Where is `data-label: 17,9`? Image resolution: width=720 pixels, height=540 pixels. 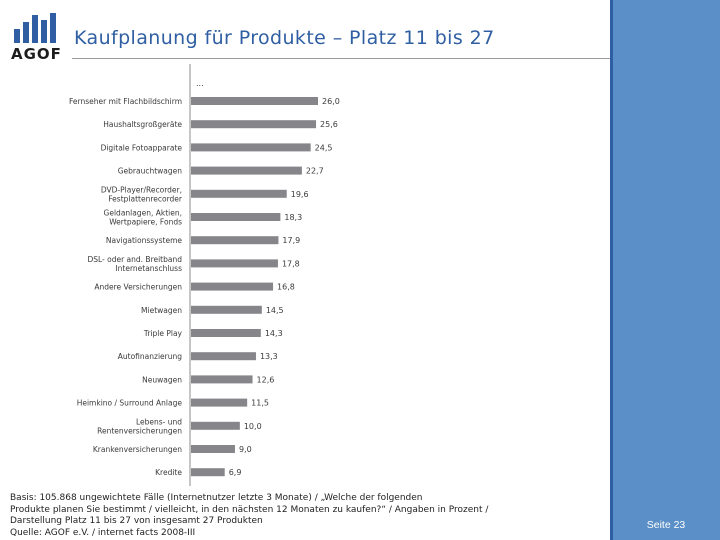
data-label: 17,9 is located at coordinates (291, 240).